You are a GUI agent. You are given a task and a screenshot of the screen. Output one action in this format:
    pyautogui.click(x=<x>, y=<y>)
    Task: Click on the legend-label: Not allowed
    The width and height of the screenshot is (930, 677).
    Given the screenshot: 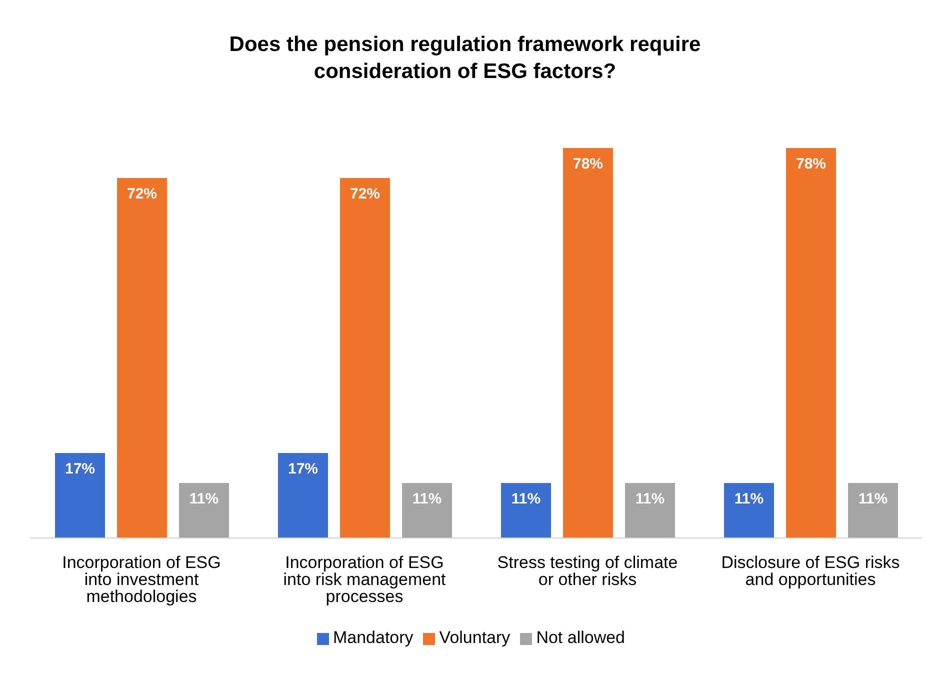 What is the action you would take?
    pyautogui.click(x=581, y=637)
    